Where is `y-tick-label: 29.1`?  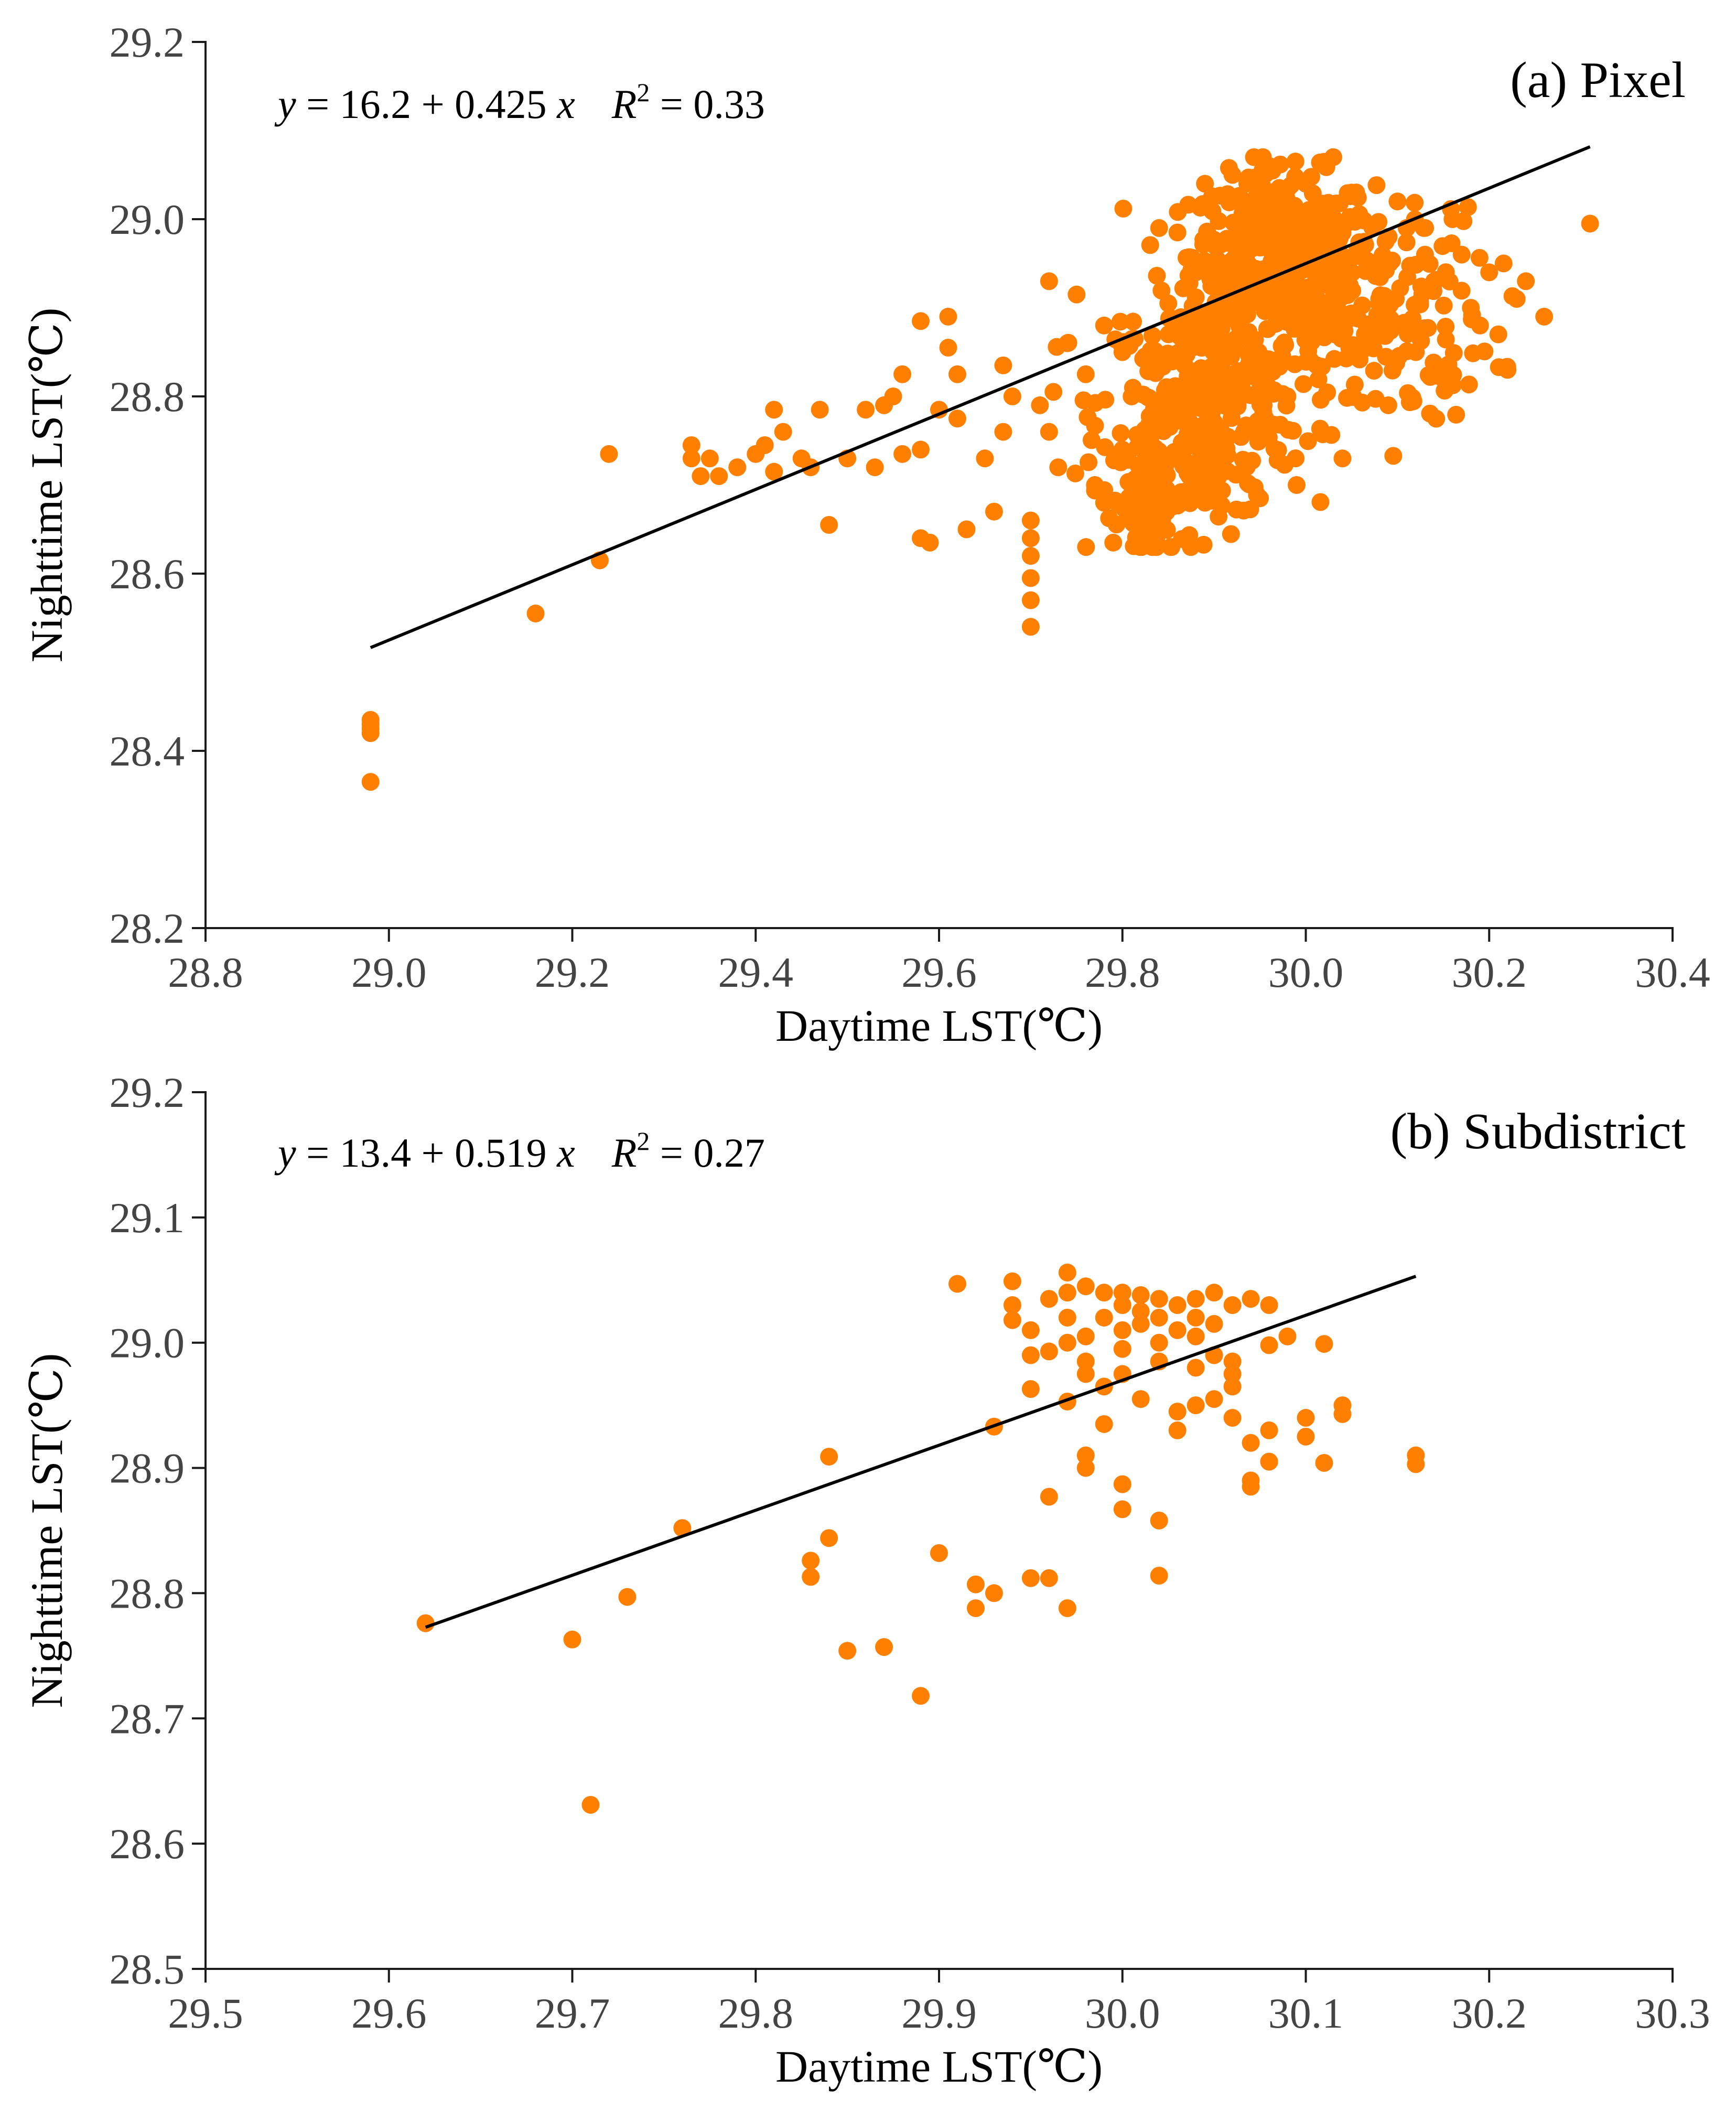 y-tick-label: 29.1 is located at coordinates (147, 1218).